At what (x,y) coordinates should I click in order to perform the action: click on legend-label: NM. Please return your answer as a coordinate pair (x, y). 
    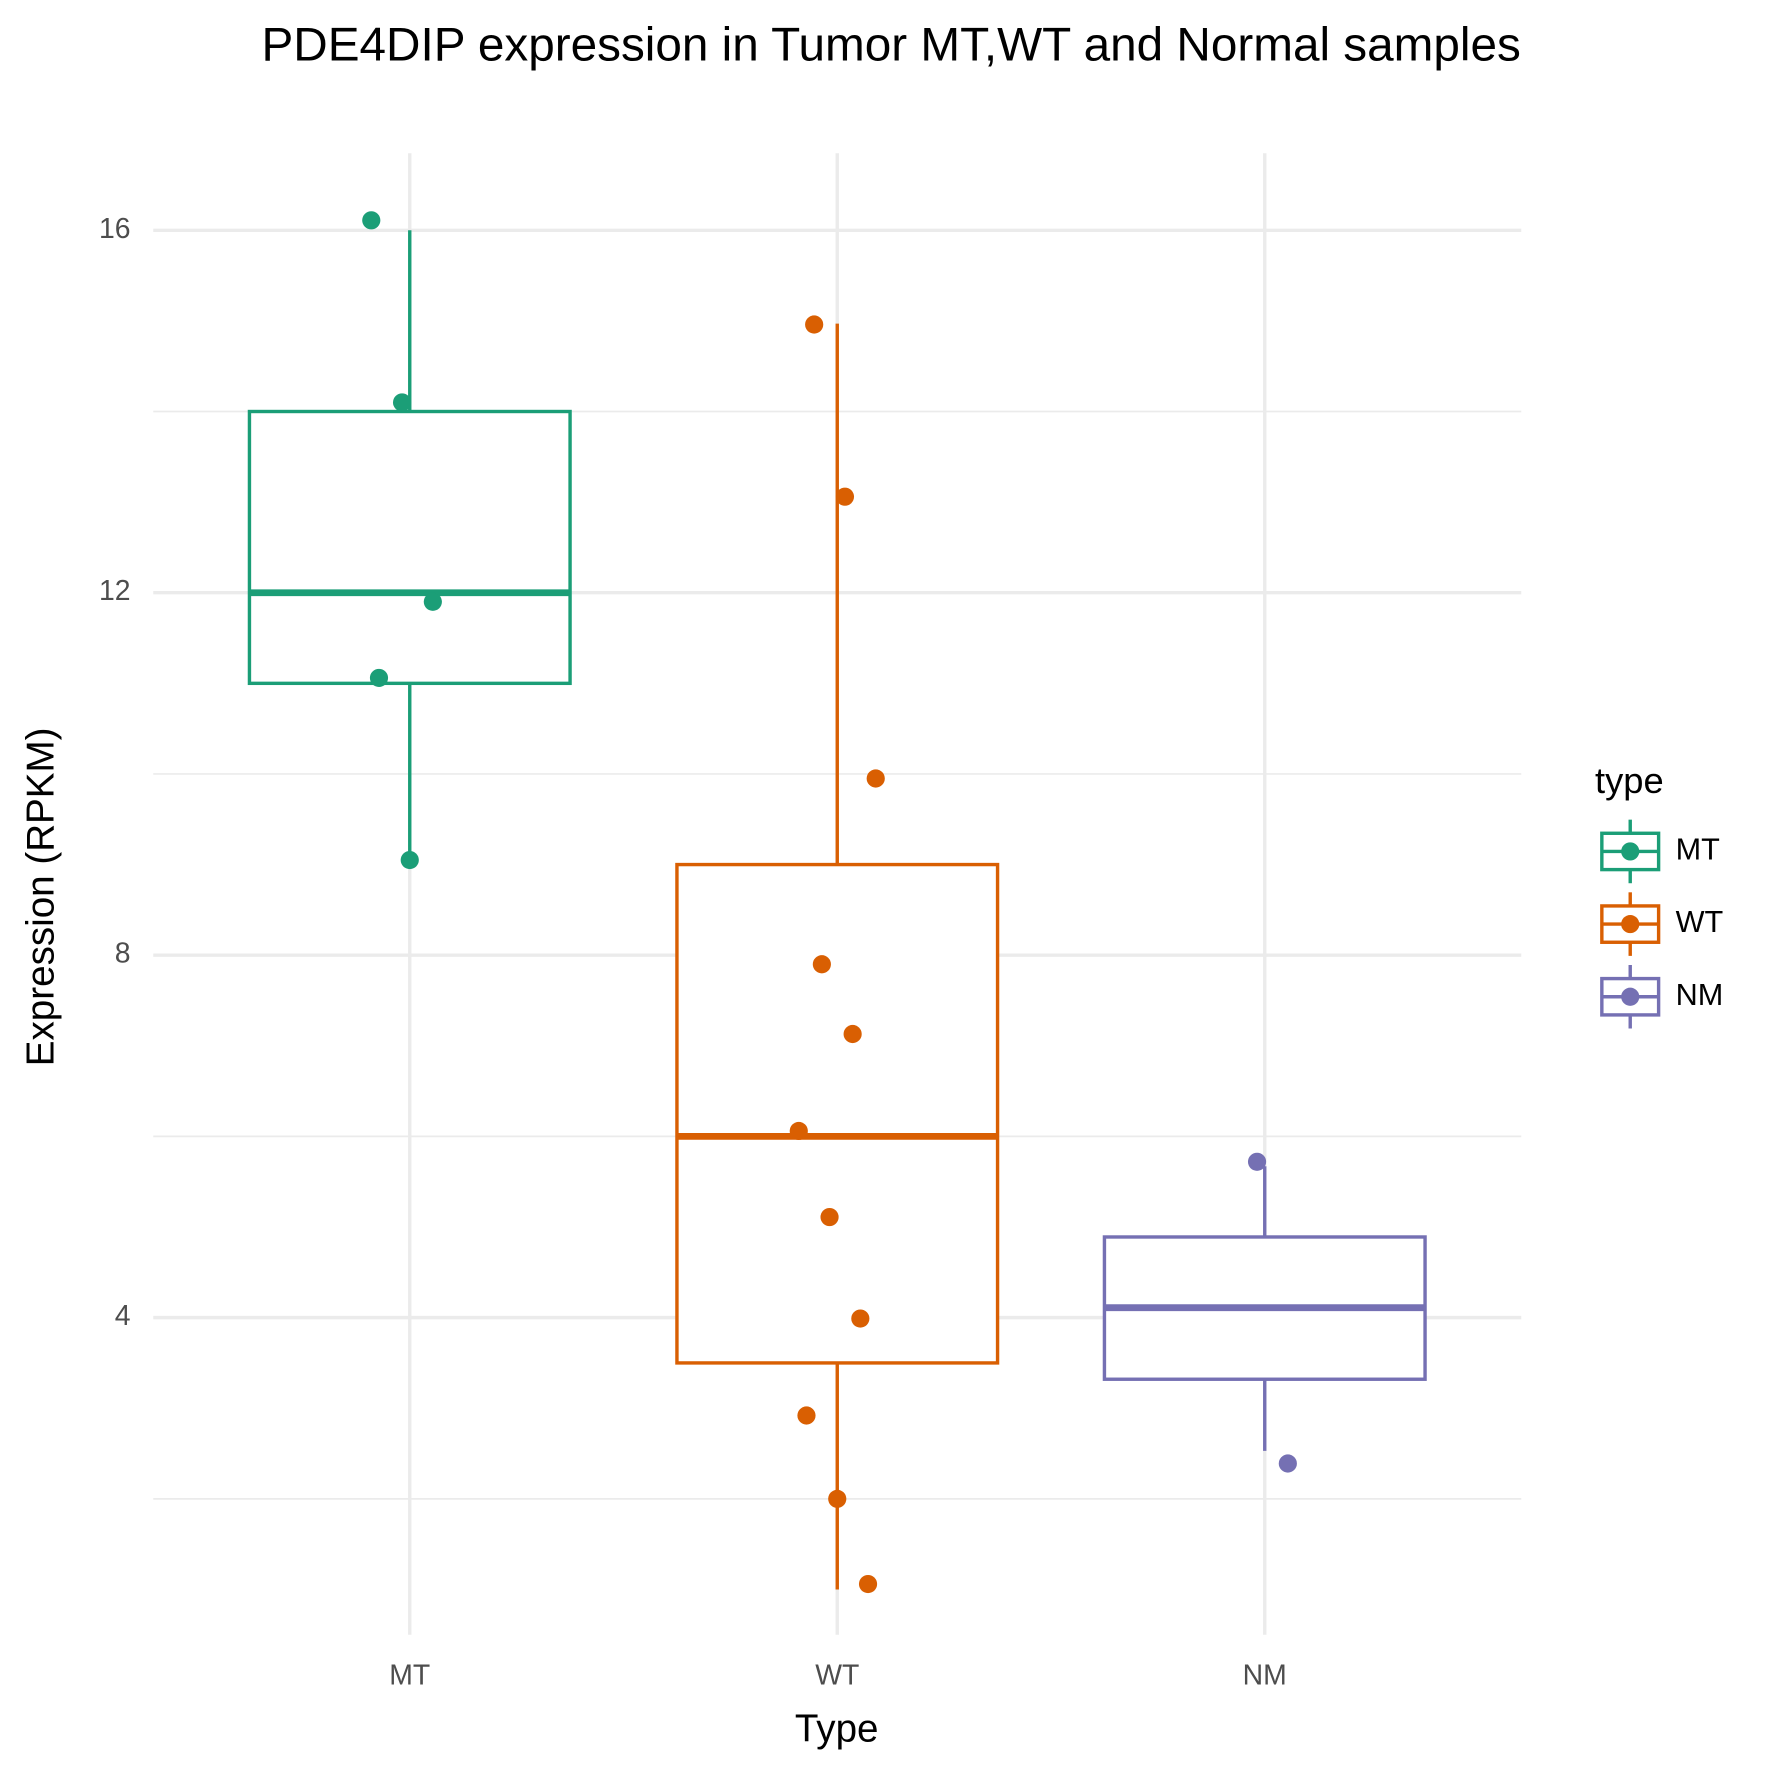
    Looking at the image, I should click on (1700, 995).